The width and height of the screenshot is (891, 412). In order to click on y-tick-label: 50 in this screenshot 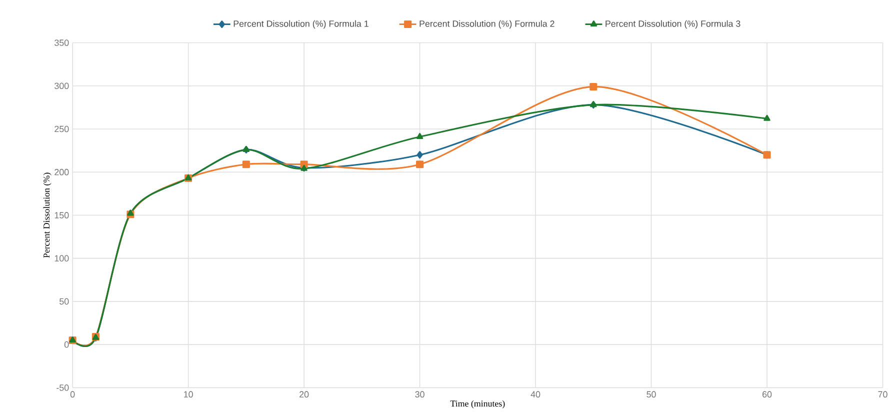, I will do `click(64, 301)`.